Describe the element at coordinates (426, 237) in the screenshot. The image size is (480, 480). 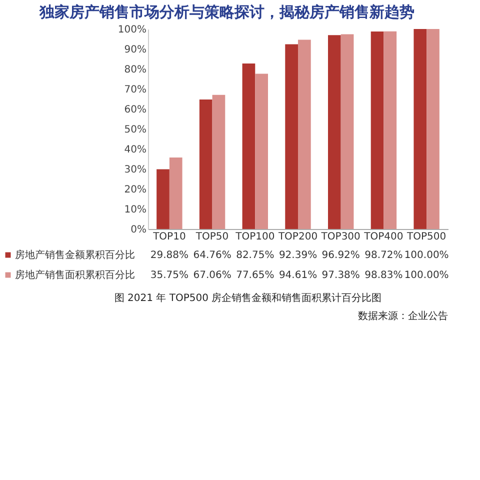
I see `x-tick-label: TOP500` at that location.